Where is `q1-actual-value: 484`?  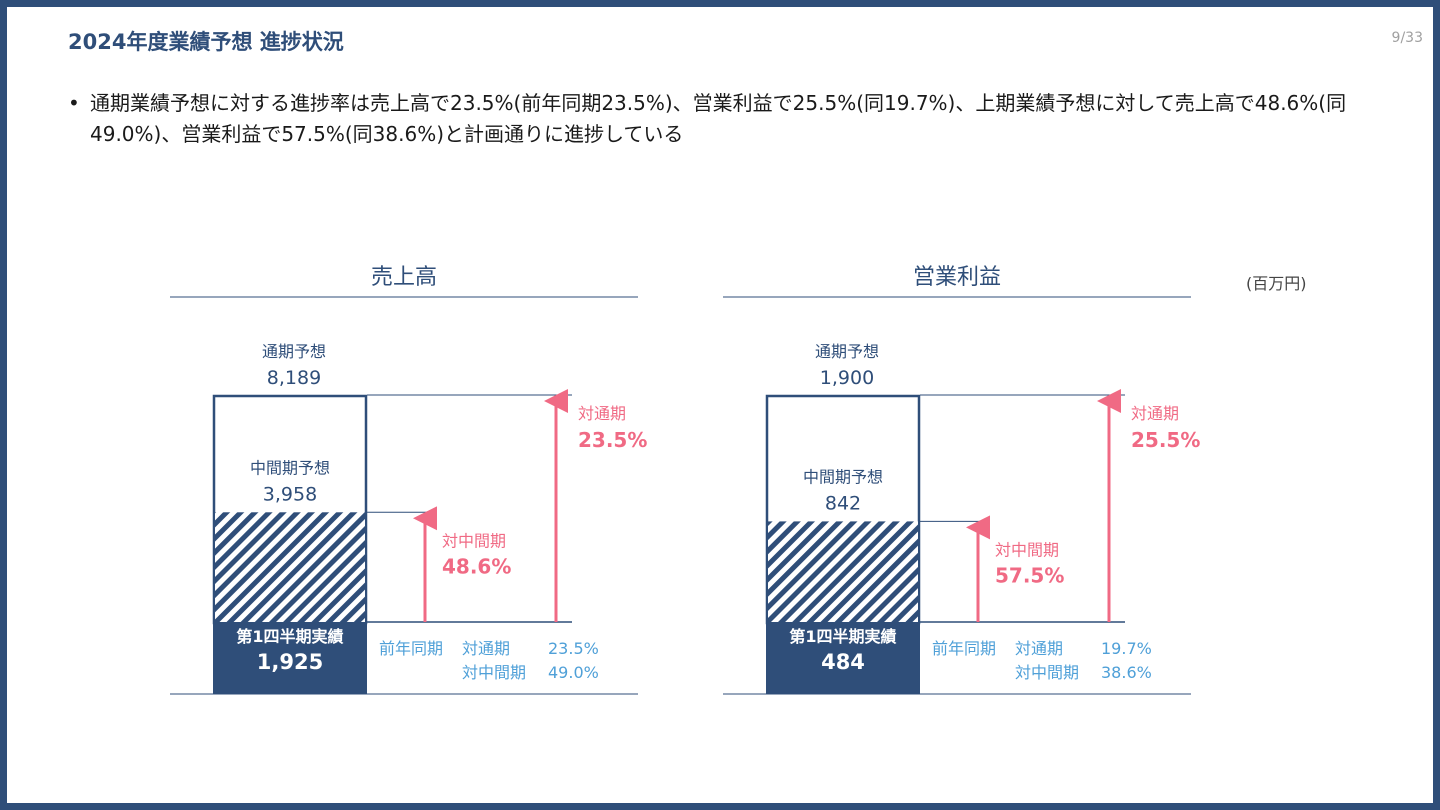
q1-actual-value: 484 is located at coordinates (843, 662).